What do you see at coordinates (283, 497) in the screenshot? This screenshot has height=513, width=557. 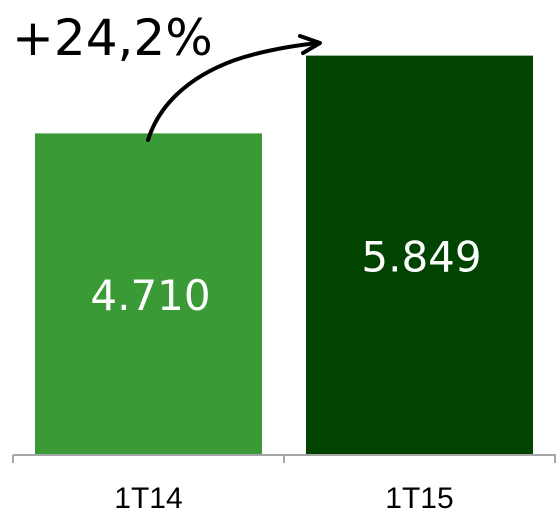 I see `tick-labels: 1T14 1T15` at bounding box center [283, 497].